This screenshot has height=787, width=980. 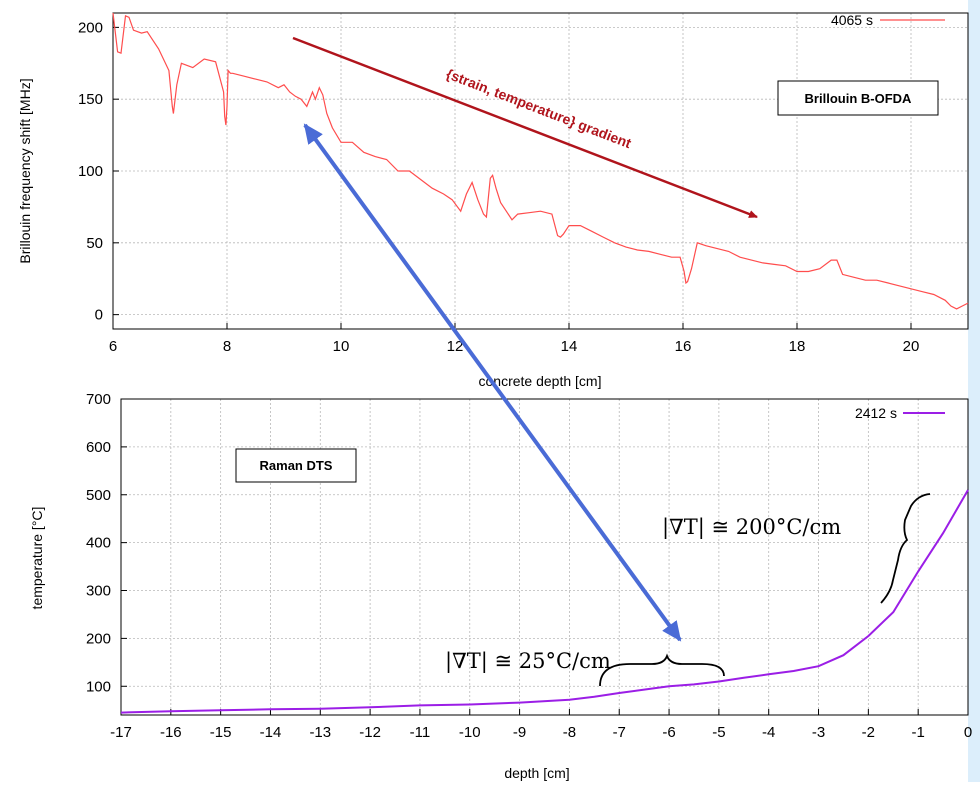 I want to click on x-tick-label: 10, so click(x=341, y=346).